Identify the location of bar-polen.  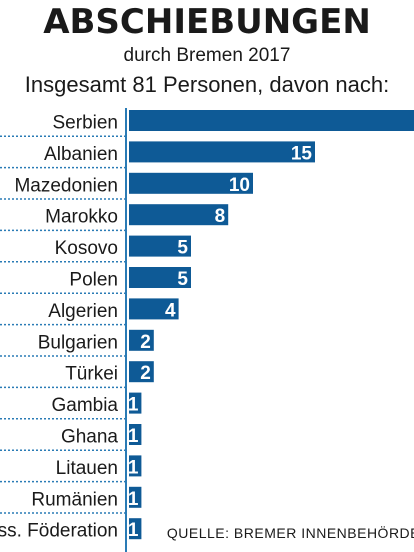
(160, 277).